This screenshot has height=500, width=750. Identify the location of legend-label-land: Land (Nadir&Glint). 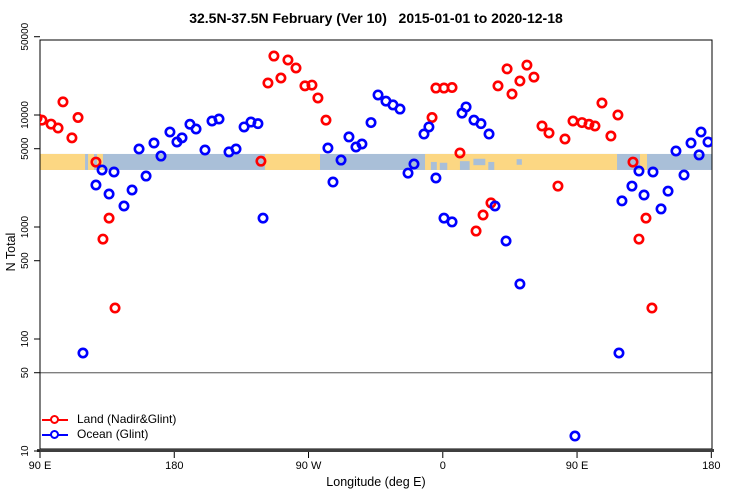
(127, 419).